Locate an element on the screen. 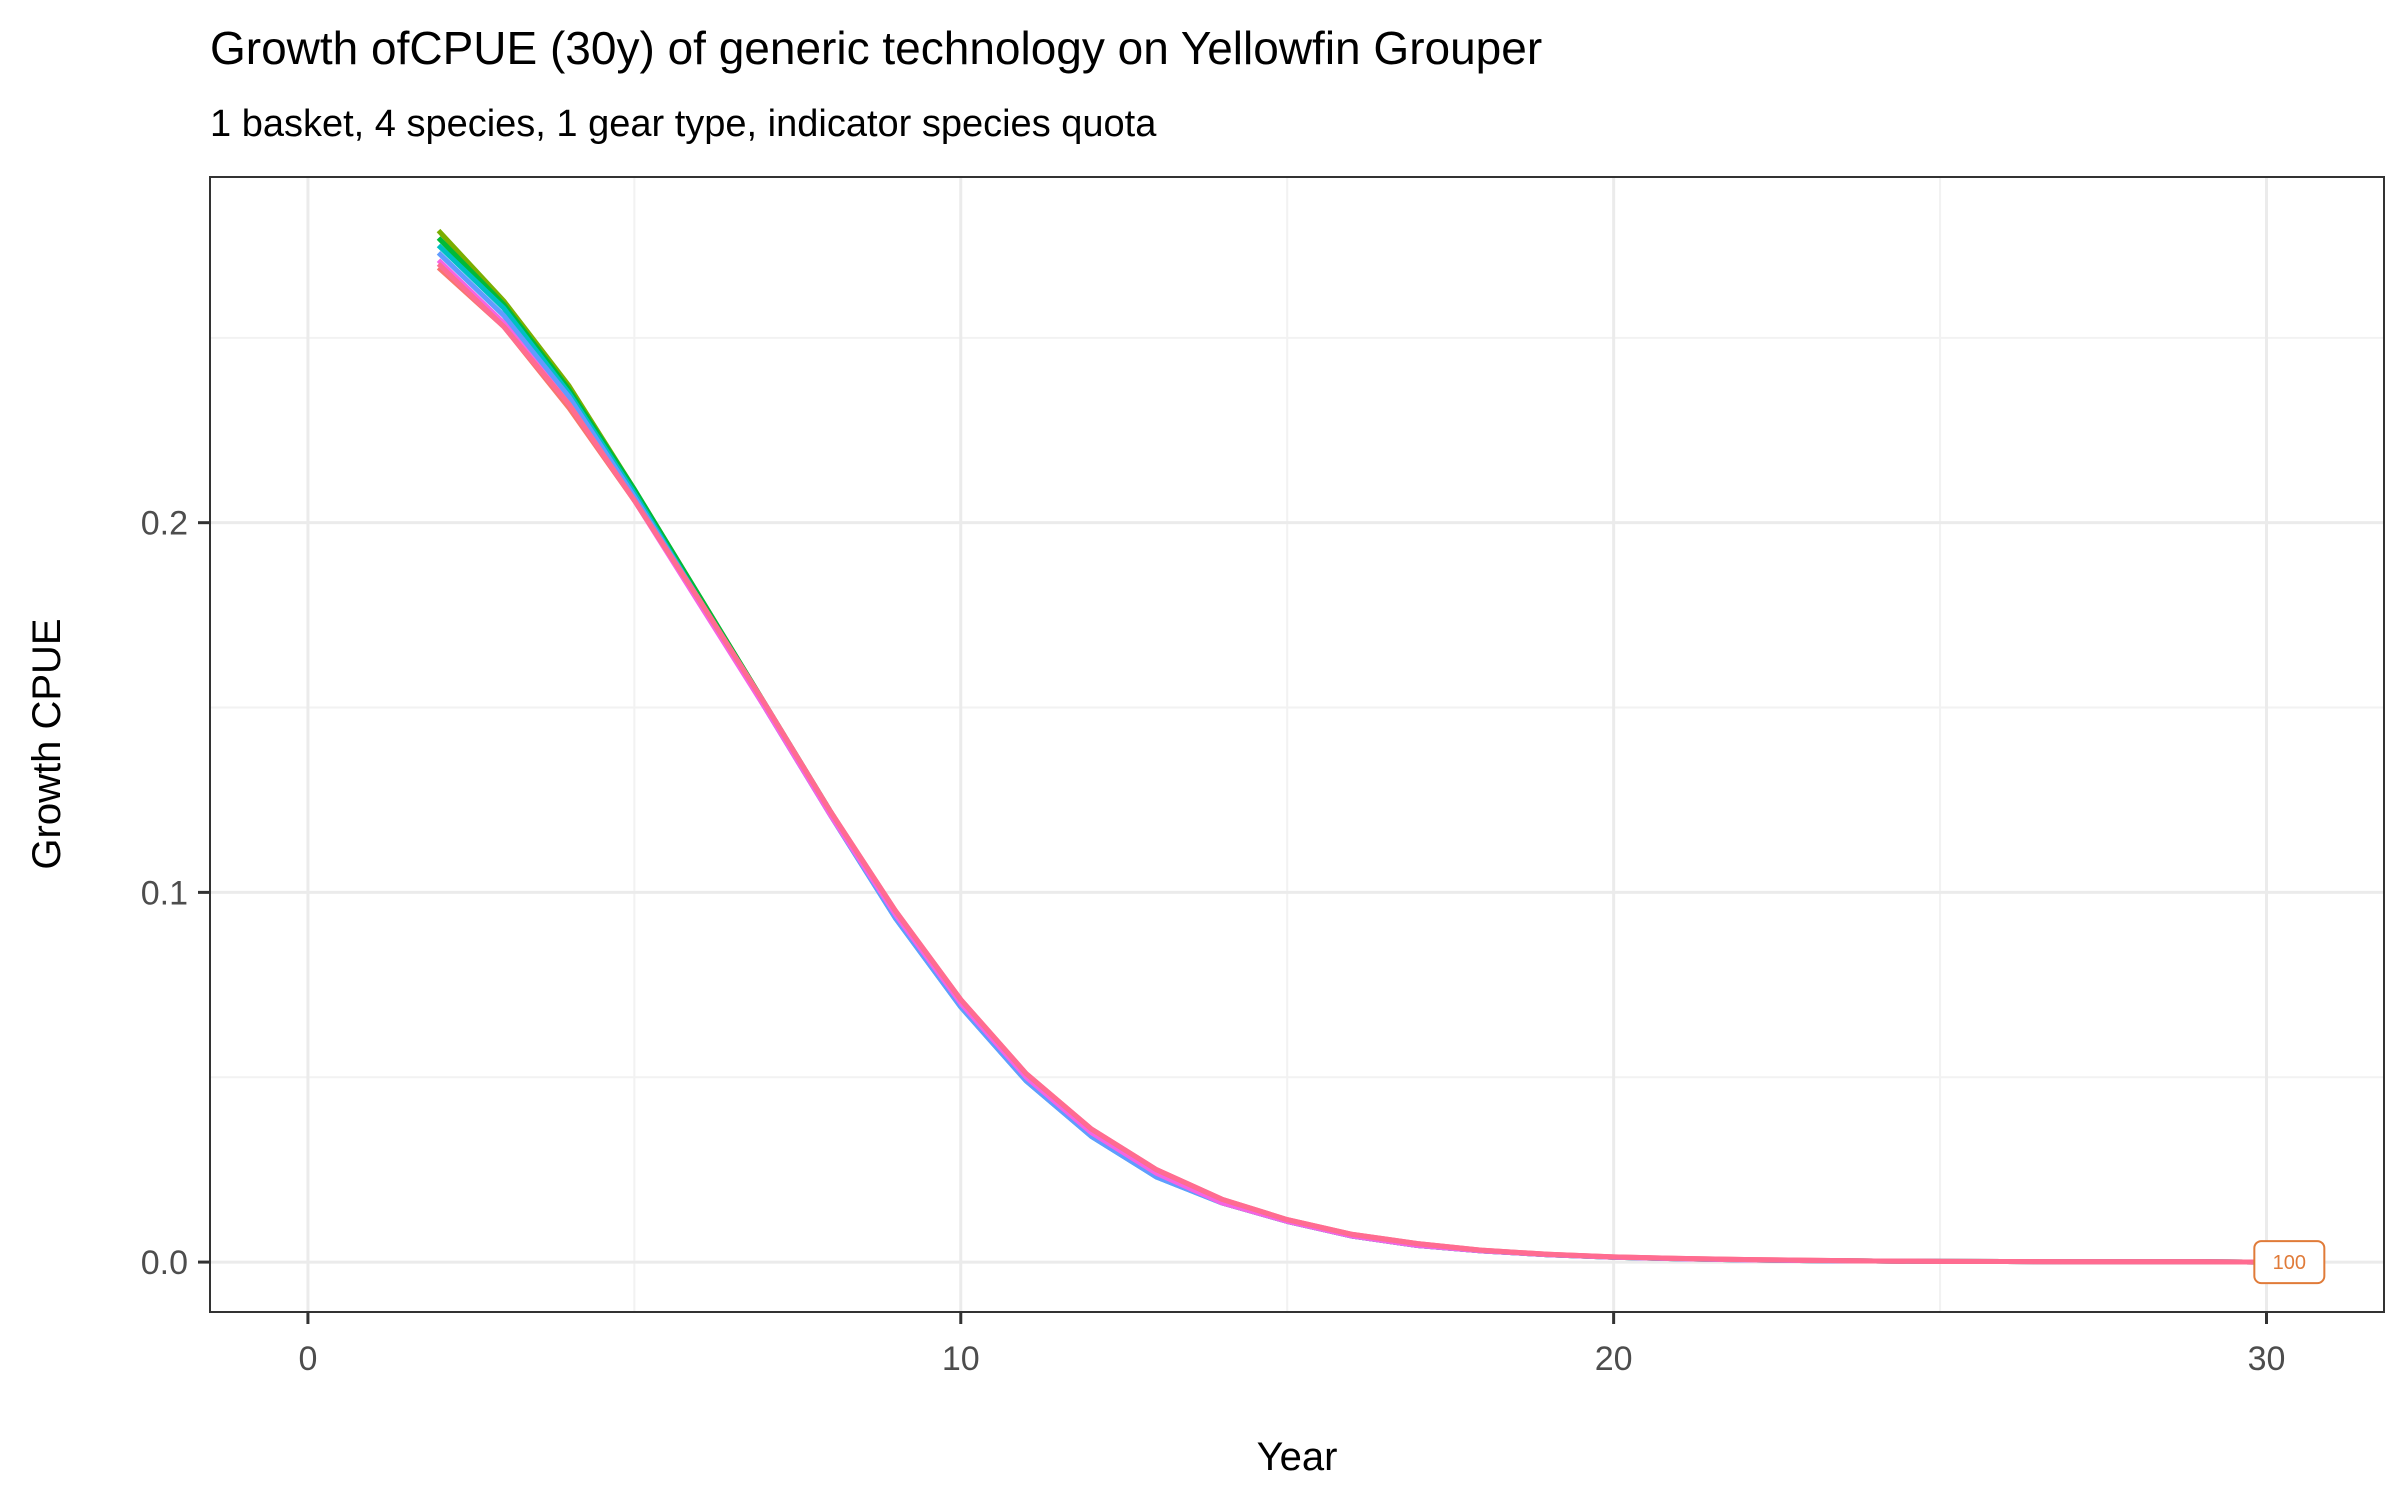 This screenshot has height=1500, width=2400. y-tick-label: 0.2 is located at coordinates (164, 524).